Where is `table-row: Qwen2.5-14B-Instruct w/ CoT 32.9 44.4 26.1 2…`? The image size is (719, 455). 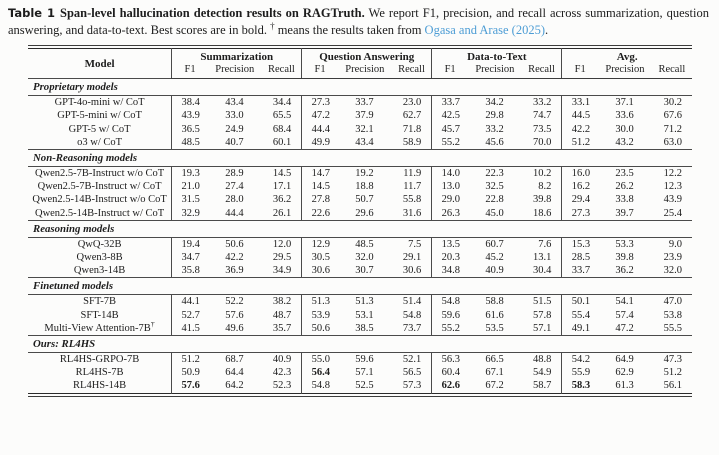 table-row: Qwen2.5-14B-Instruct w/ CoT 32.9 44.4 26.1 2… is located at coordinates (360, 213).